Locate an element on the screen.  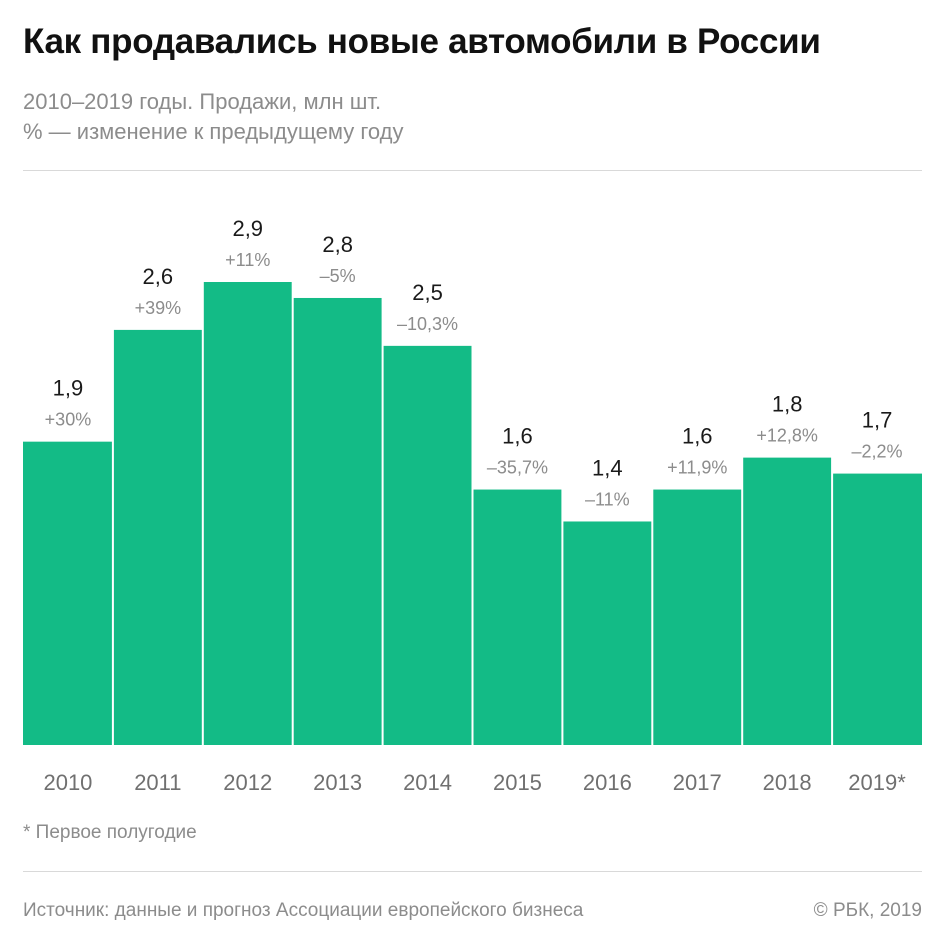
x-tick-label: 2019* is located at coordinates (877, 782).